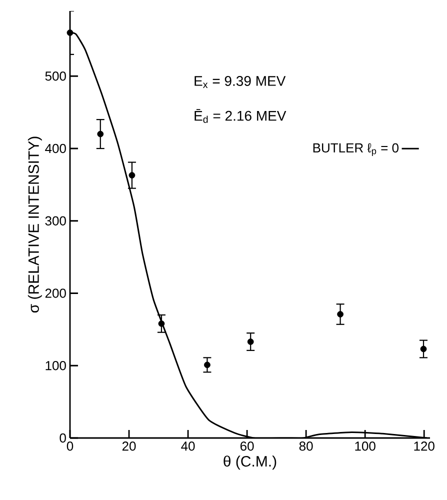  I want to click on x-tick-label: 100, so click(365, 446).